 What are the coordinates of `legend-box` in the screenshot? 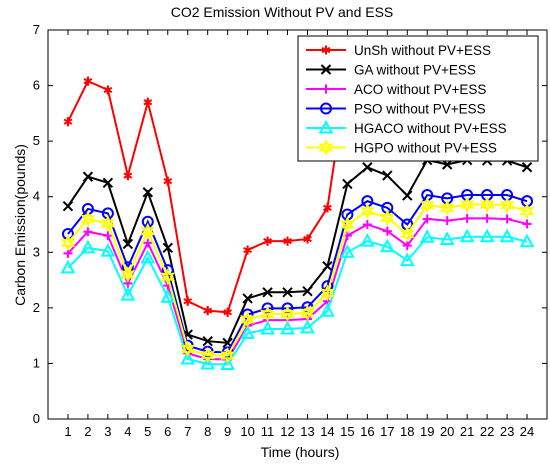 It's located at (418, 98).